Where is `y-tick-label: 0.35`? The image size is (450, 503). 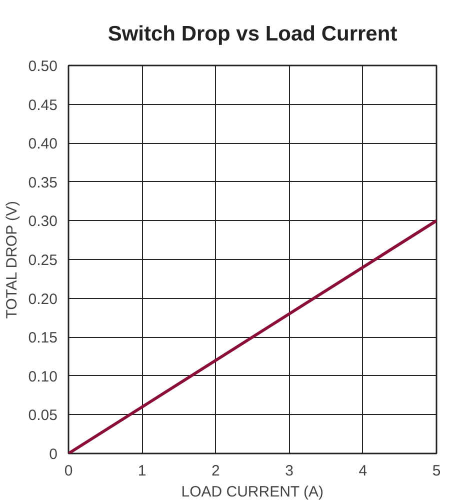
y-tick-label: 0.35 is located at coordinates (43, 183).